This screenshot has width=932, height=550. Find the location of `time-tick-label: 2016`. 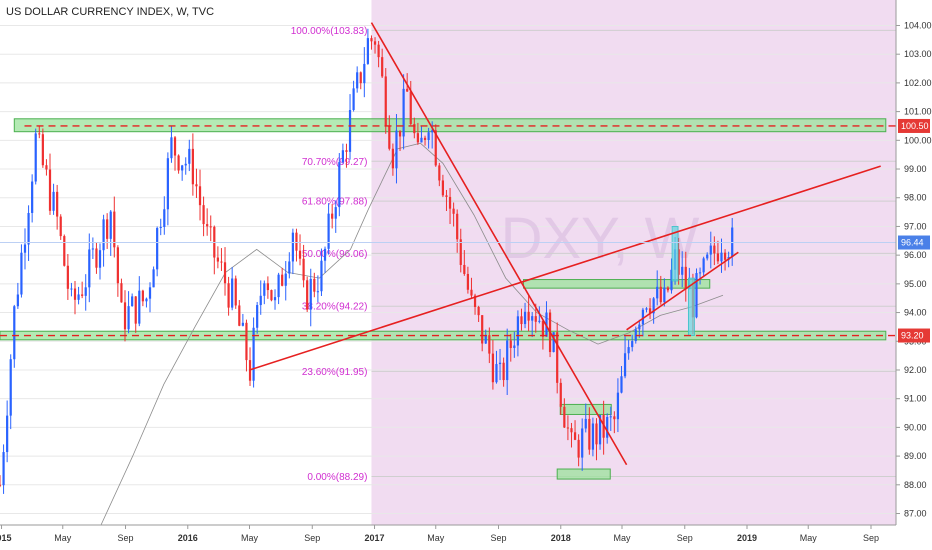

time-tick-label: 2016 is located at coordinates (188, 538).